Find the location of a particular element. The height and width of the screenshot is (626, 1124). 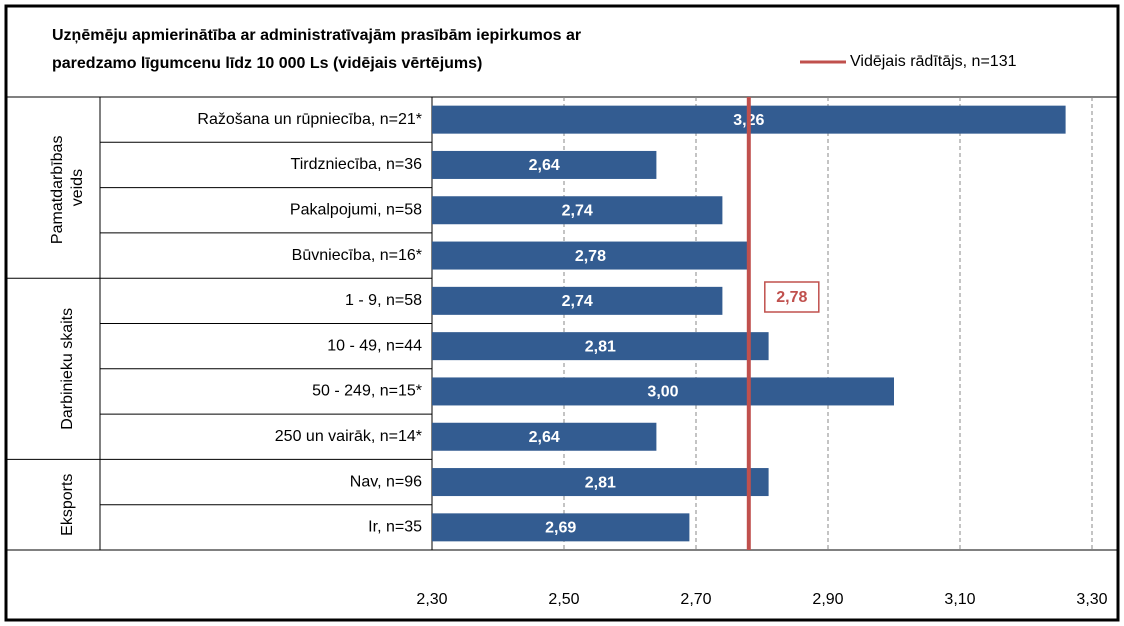

reference-callout: 2,78 is located at coordinates (791, 297).